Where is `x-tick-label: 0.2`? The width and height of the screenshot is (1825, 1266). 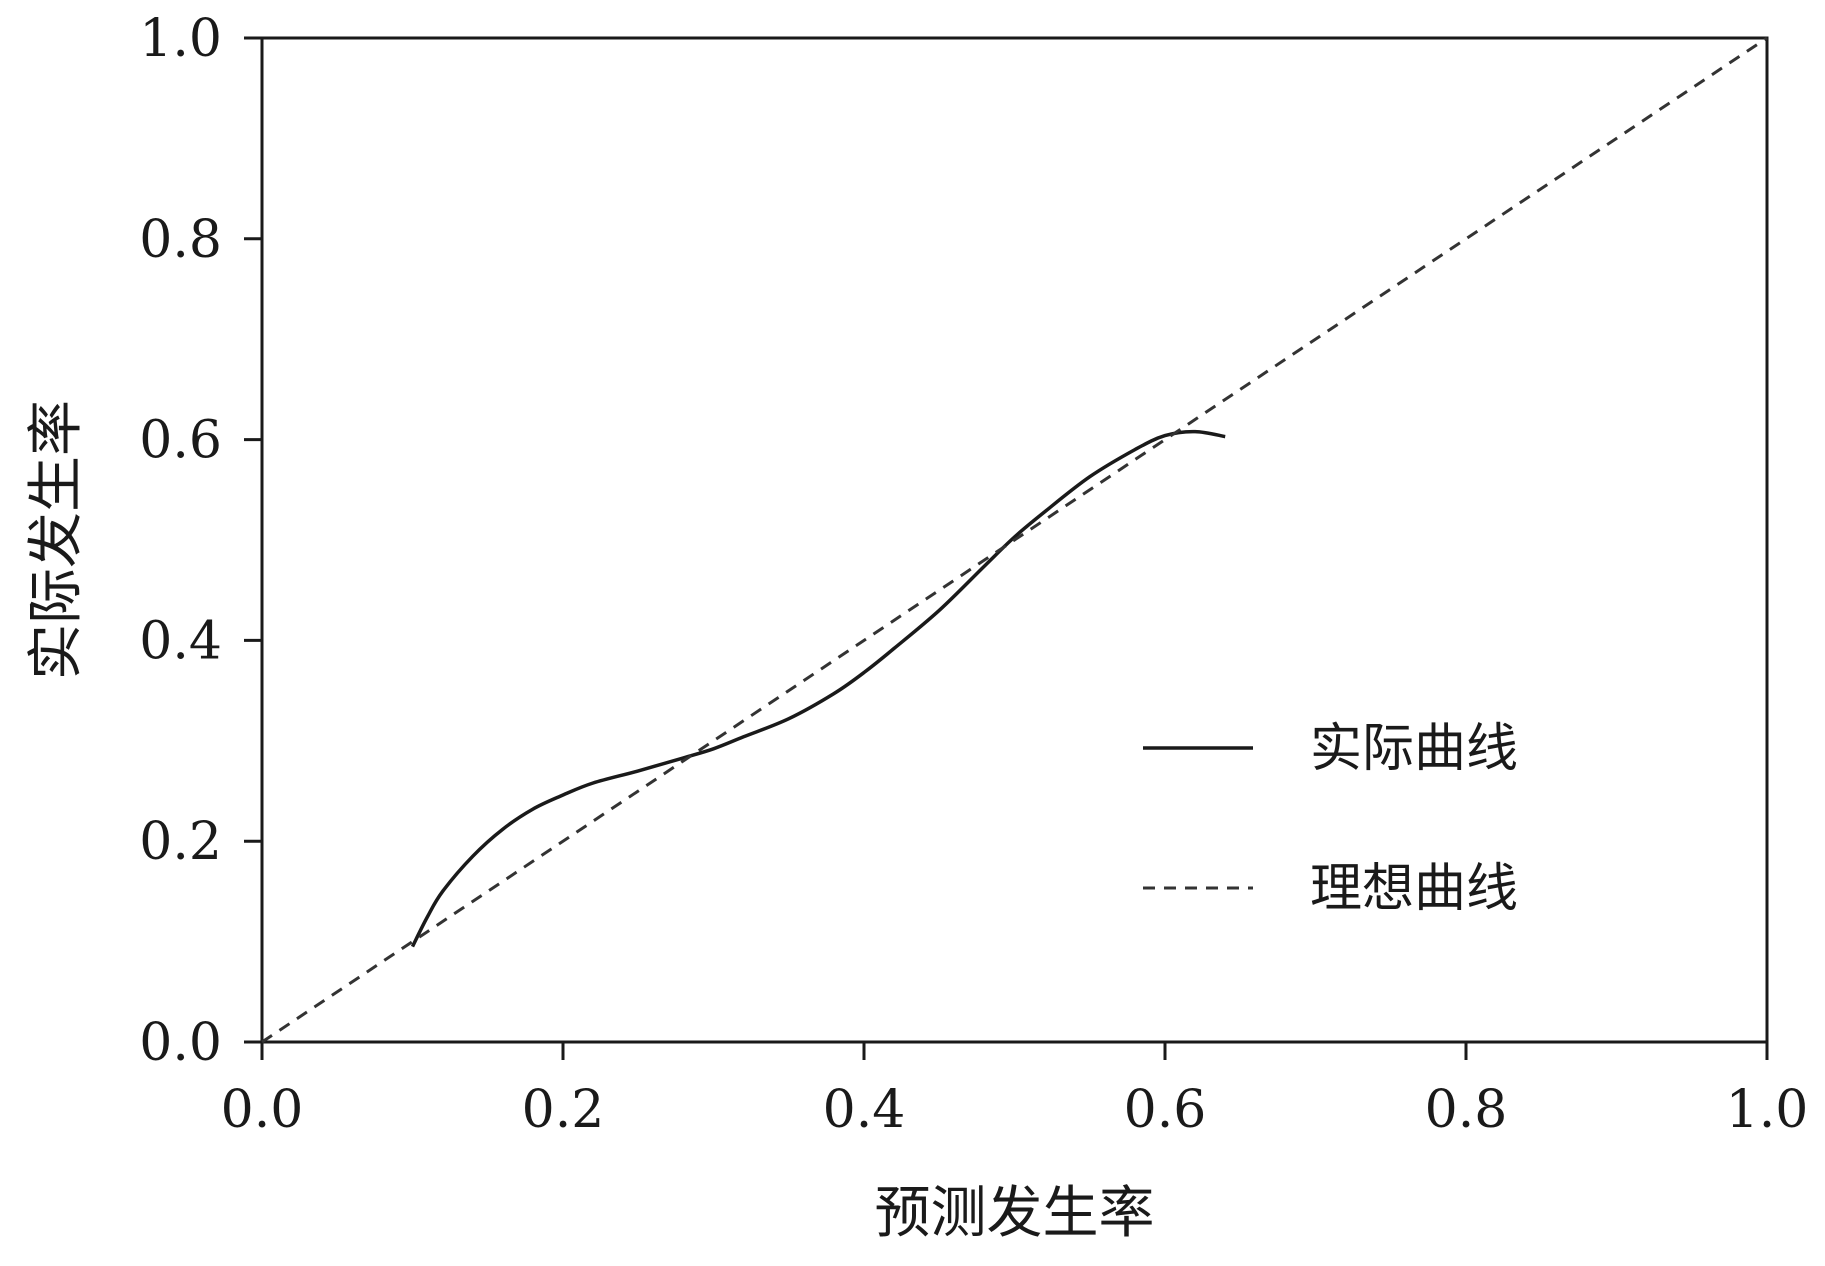 x-tick-label: 0.2 is located at coordinates (563, 1110).